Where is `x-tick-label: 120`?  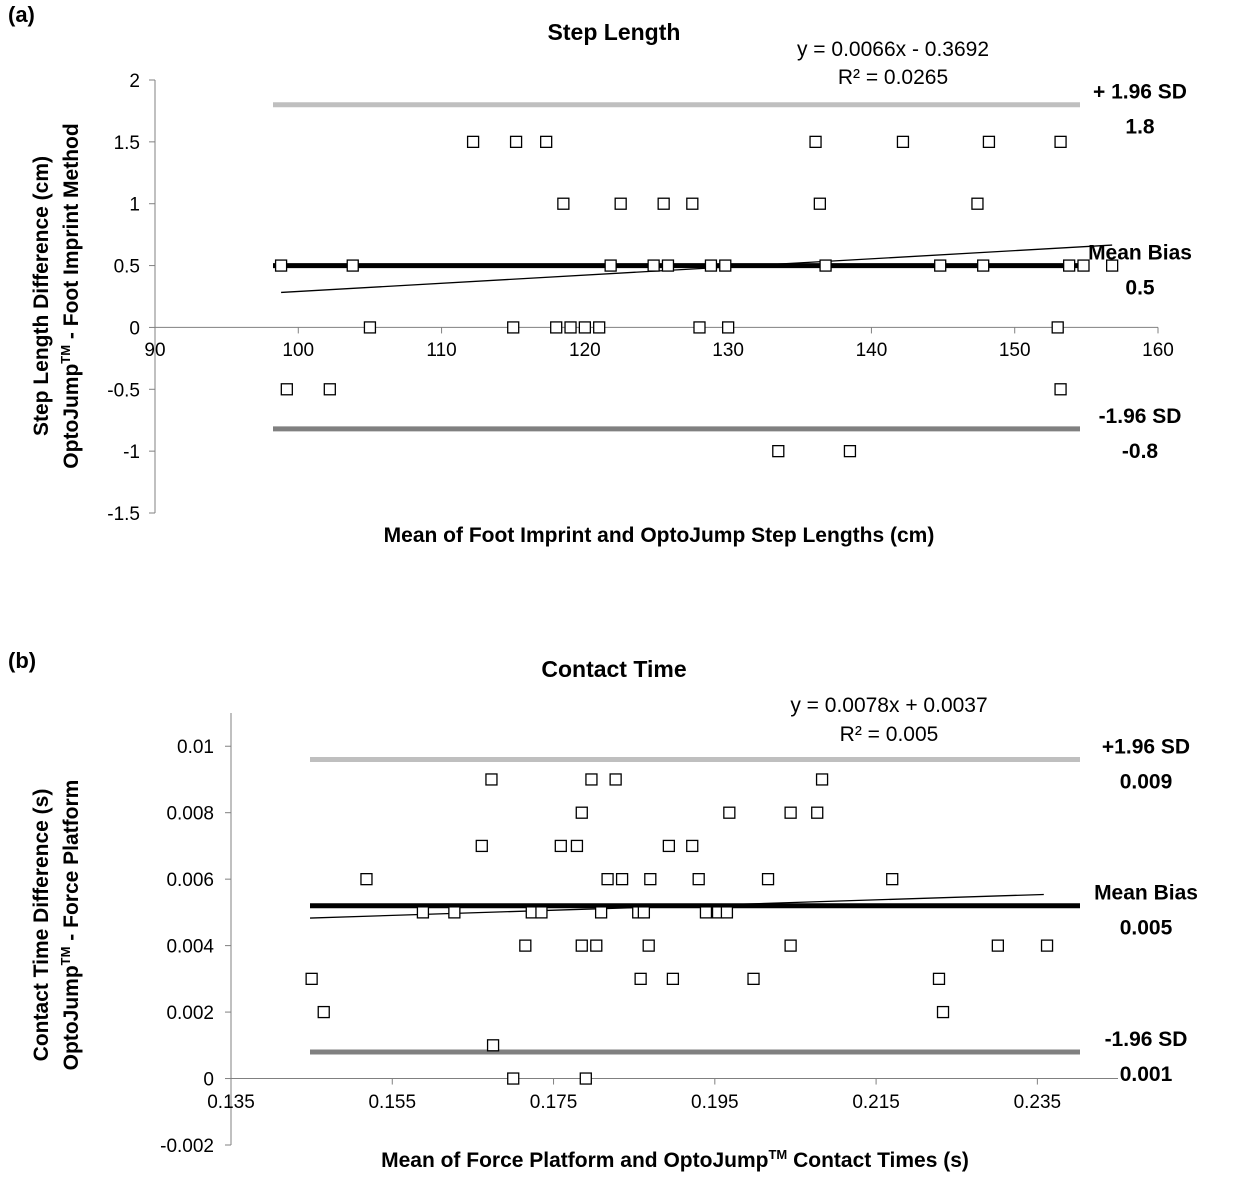
x-tick-label: 120 is located at coordinates (585, 350).